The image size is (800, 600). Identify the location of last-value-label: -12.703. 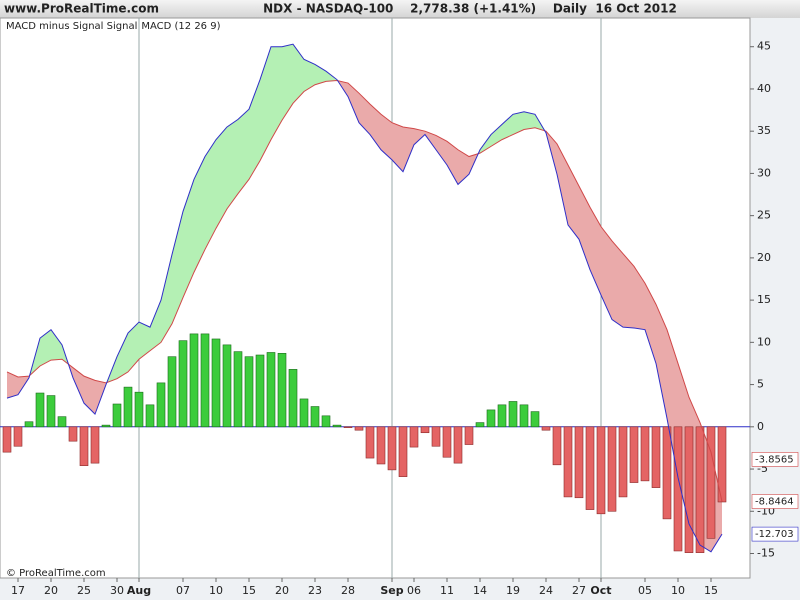
(774, 534).